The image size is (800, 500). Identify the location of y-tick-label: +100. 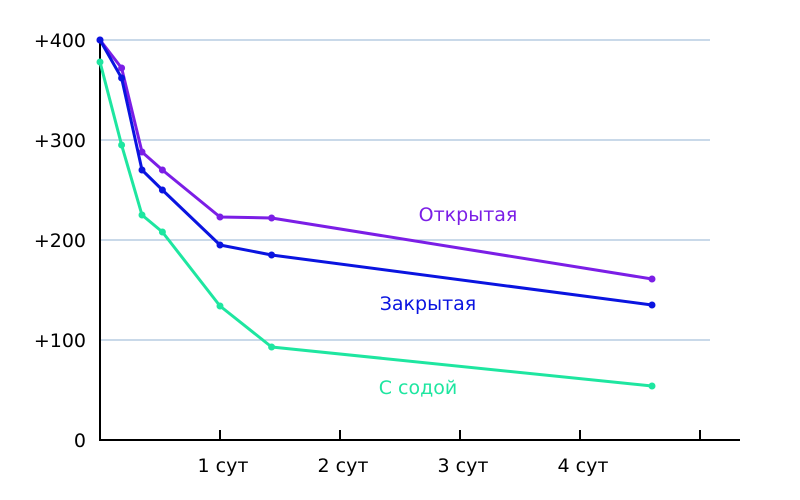
(60, 341).